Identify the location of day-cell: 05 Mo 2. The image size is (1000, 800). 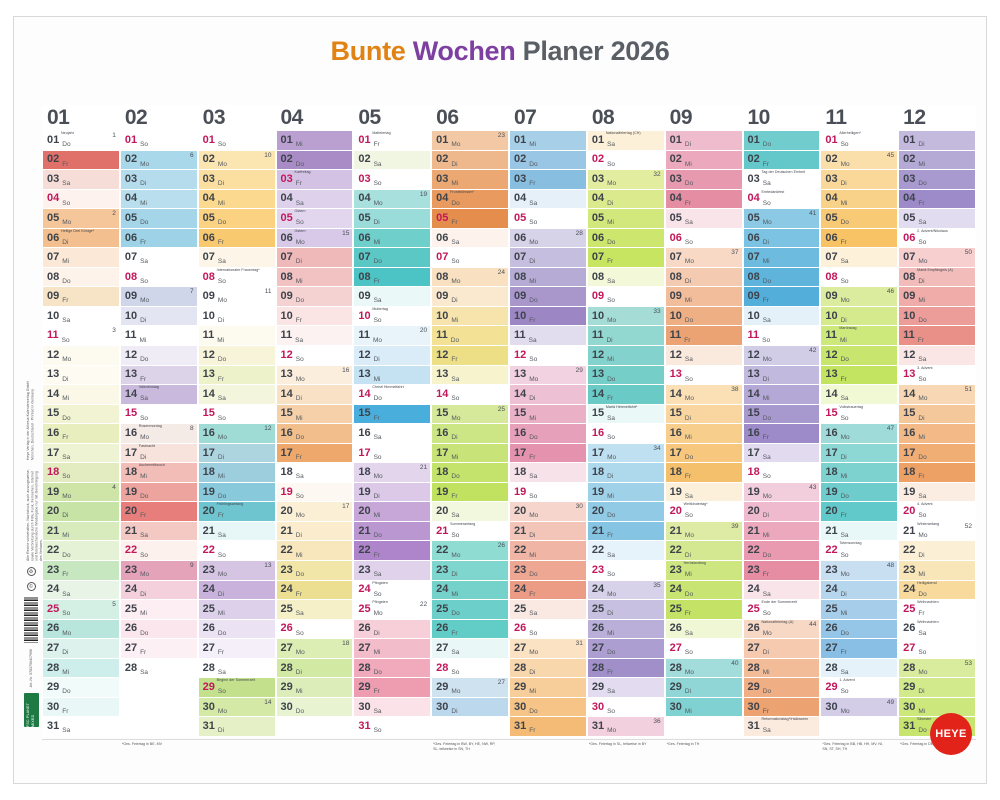
(81, 219).